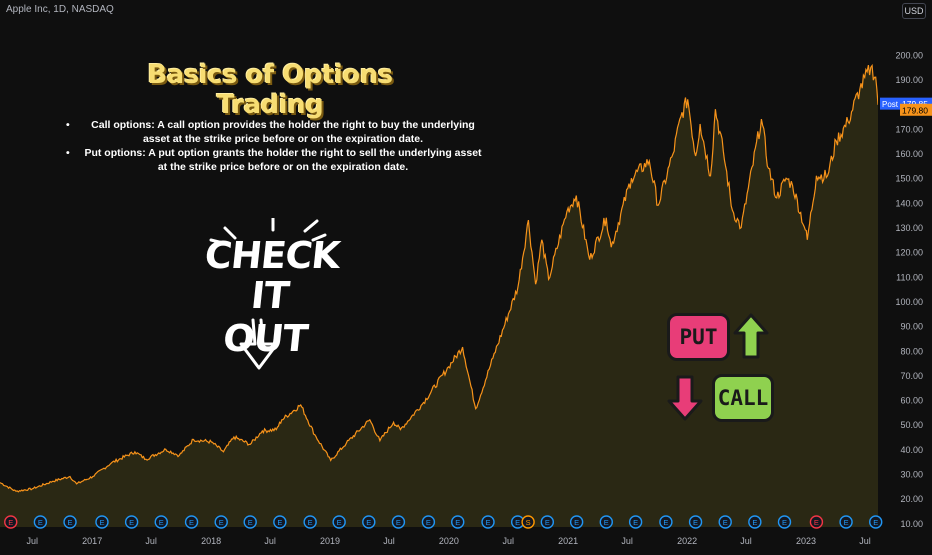  What do you see at coordinates (272, 298) in the screenshot?
I see `check-it-out-sticker: CHECK IT OUT` at bounding box center [272, 298].